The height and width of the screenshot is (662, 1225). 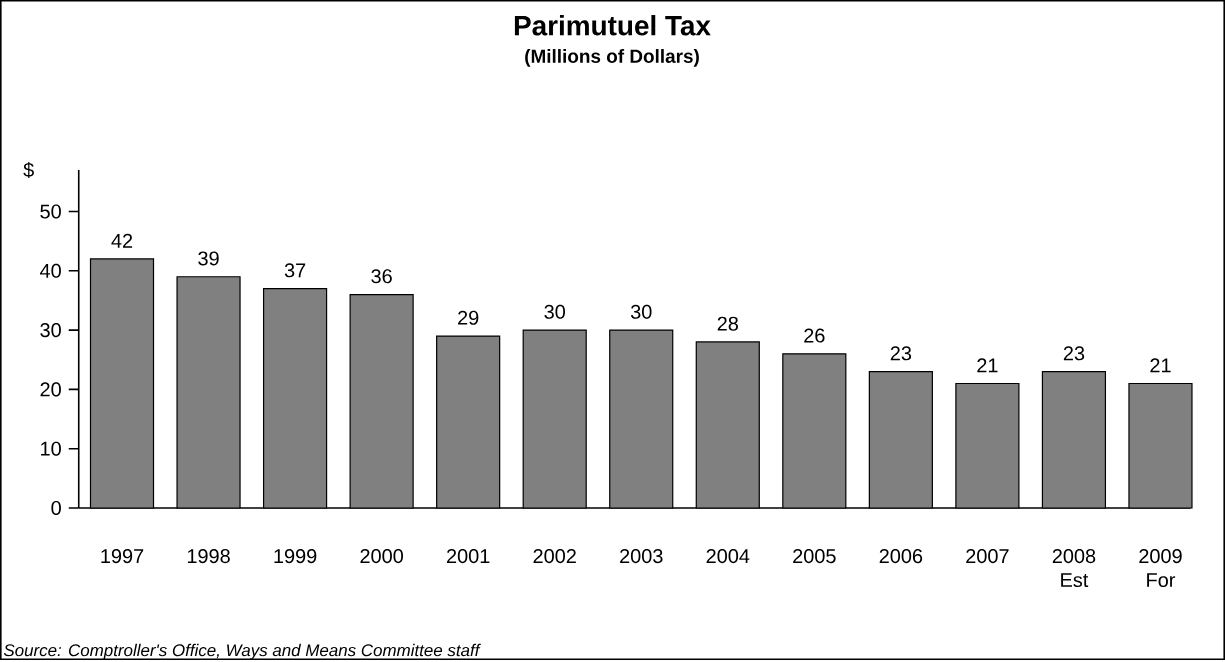 I want to click on x-tick-label: 2000, so click(x=381, y=556).